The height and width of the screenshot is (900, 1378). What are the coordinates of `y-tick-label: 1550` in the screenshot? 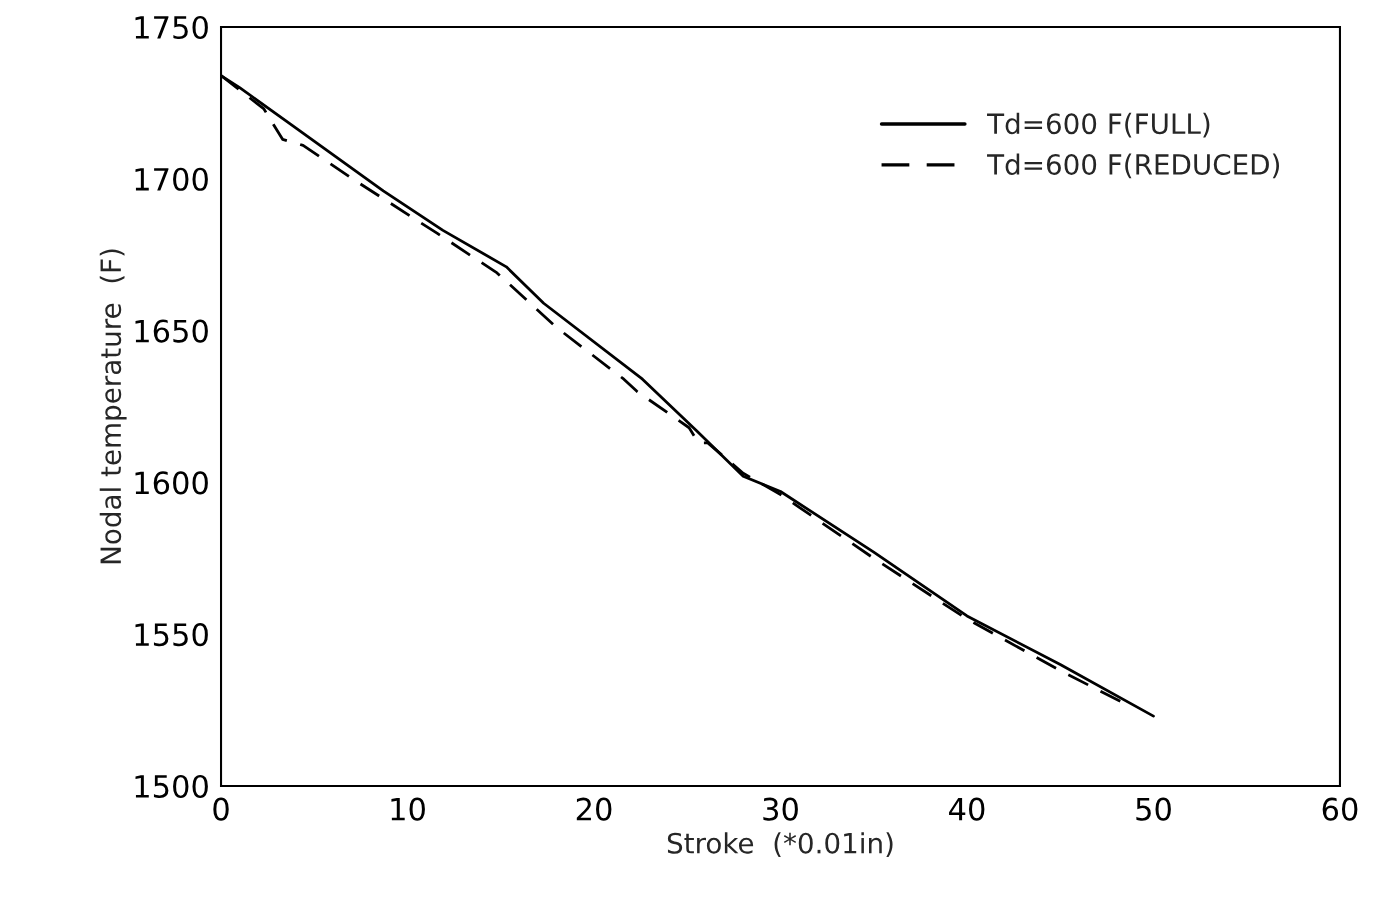 It's located at (171, 635).